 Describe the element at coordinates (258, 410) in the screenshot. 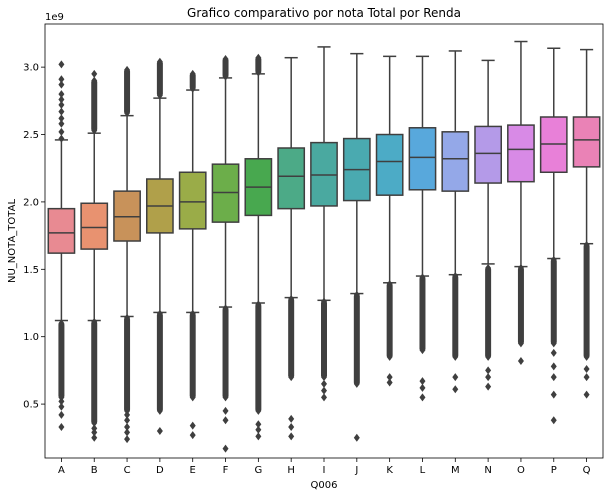

I see `category-g-outliers-low-dense-end-bottom` at that location.